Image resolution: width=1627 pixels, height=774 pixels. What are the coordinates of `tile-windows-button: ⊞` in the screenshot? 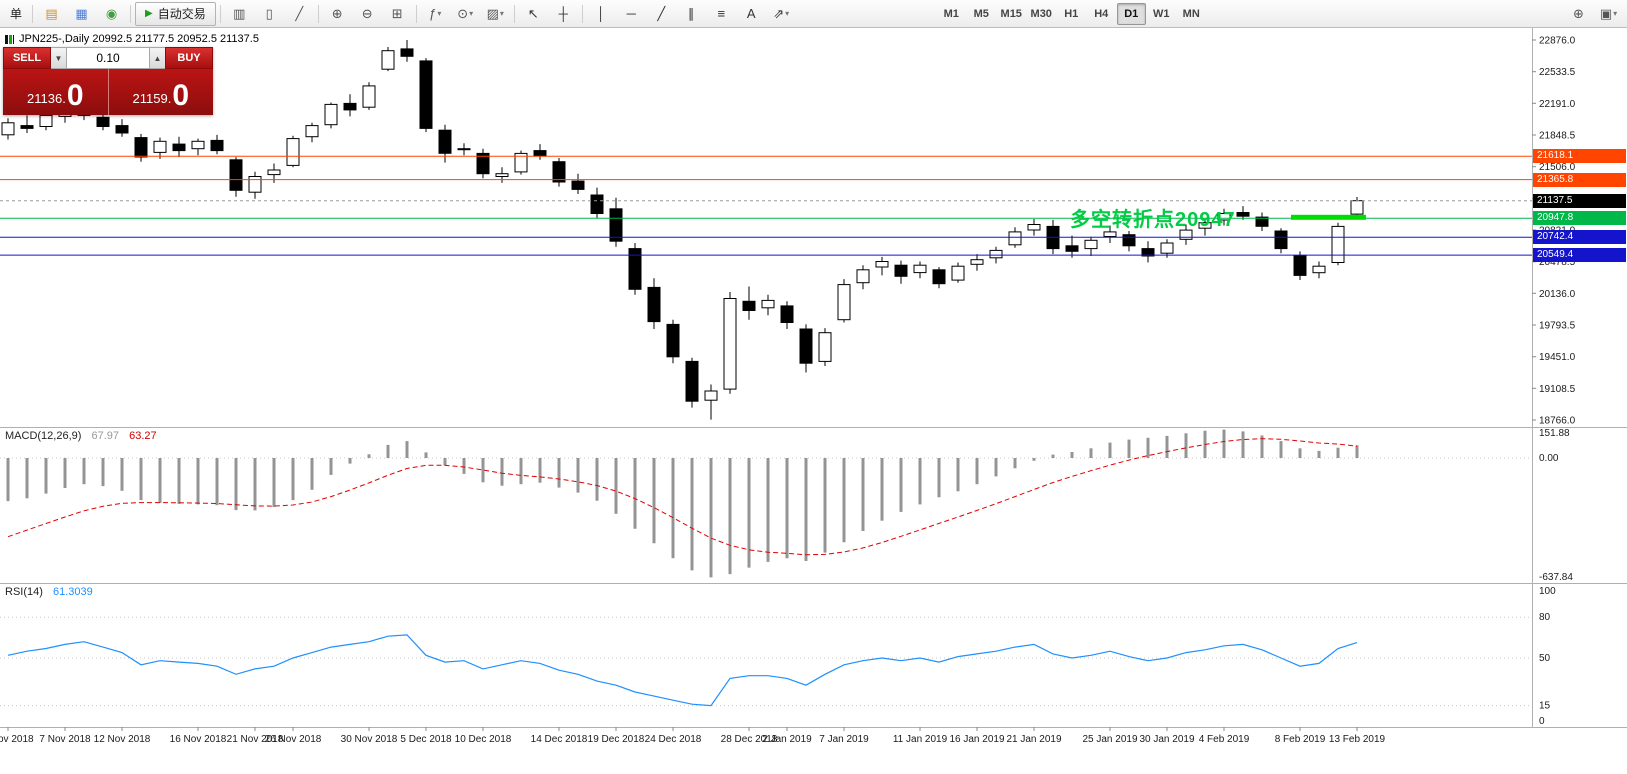 It's located at (397, 14).